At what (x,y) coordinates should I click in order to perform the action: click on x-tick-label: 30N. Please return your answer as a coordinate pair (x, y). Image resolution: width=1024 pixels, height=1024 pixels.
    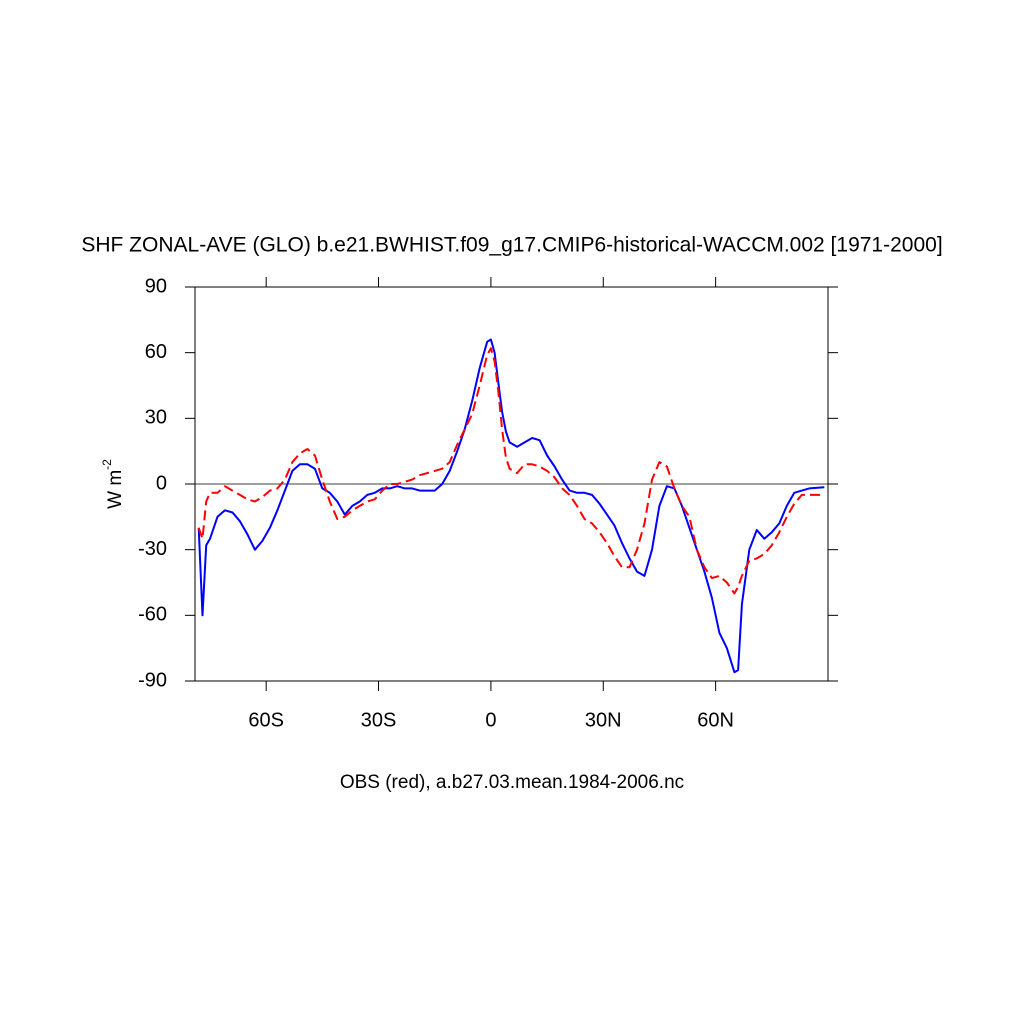
    Looking at the image, I should click on (603, 720).